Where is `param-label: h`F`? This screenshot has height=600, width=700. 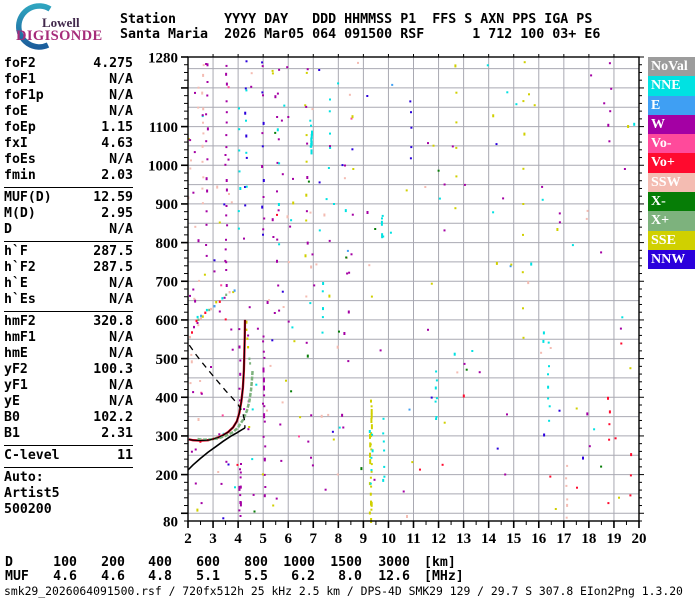
param-label: h`F is located at coordinates (16, 251).